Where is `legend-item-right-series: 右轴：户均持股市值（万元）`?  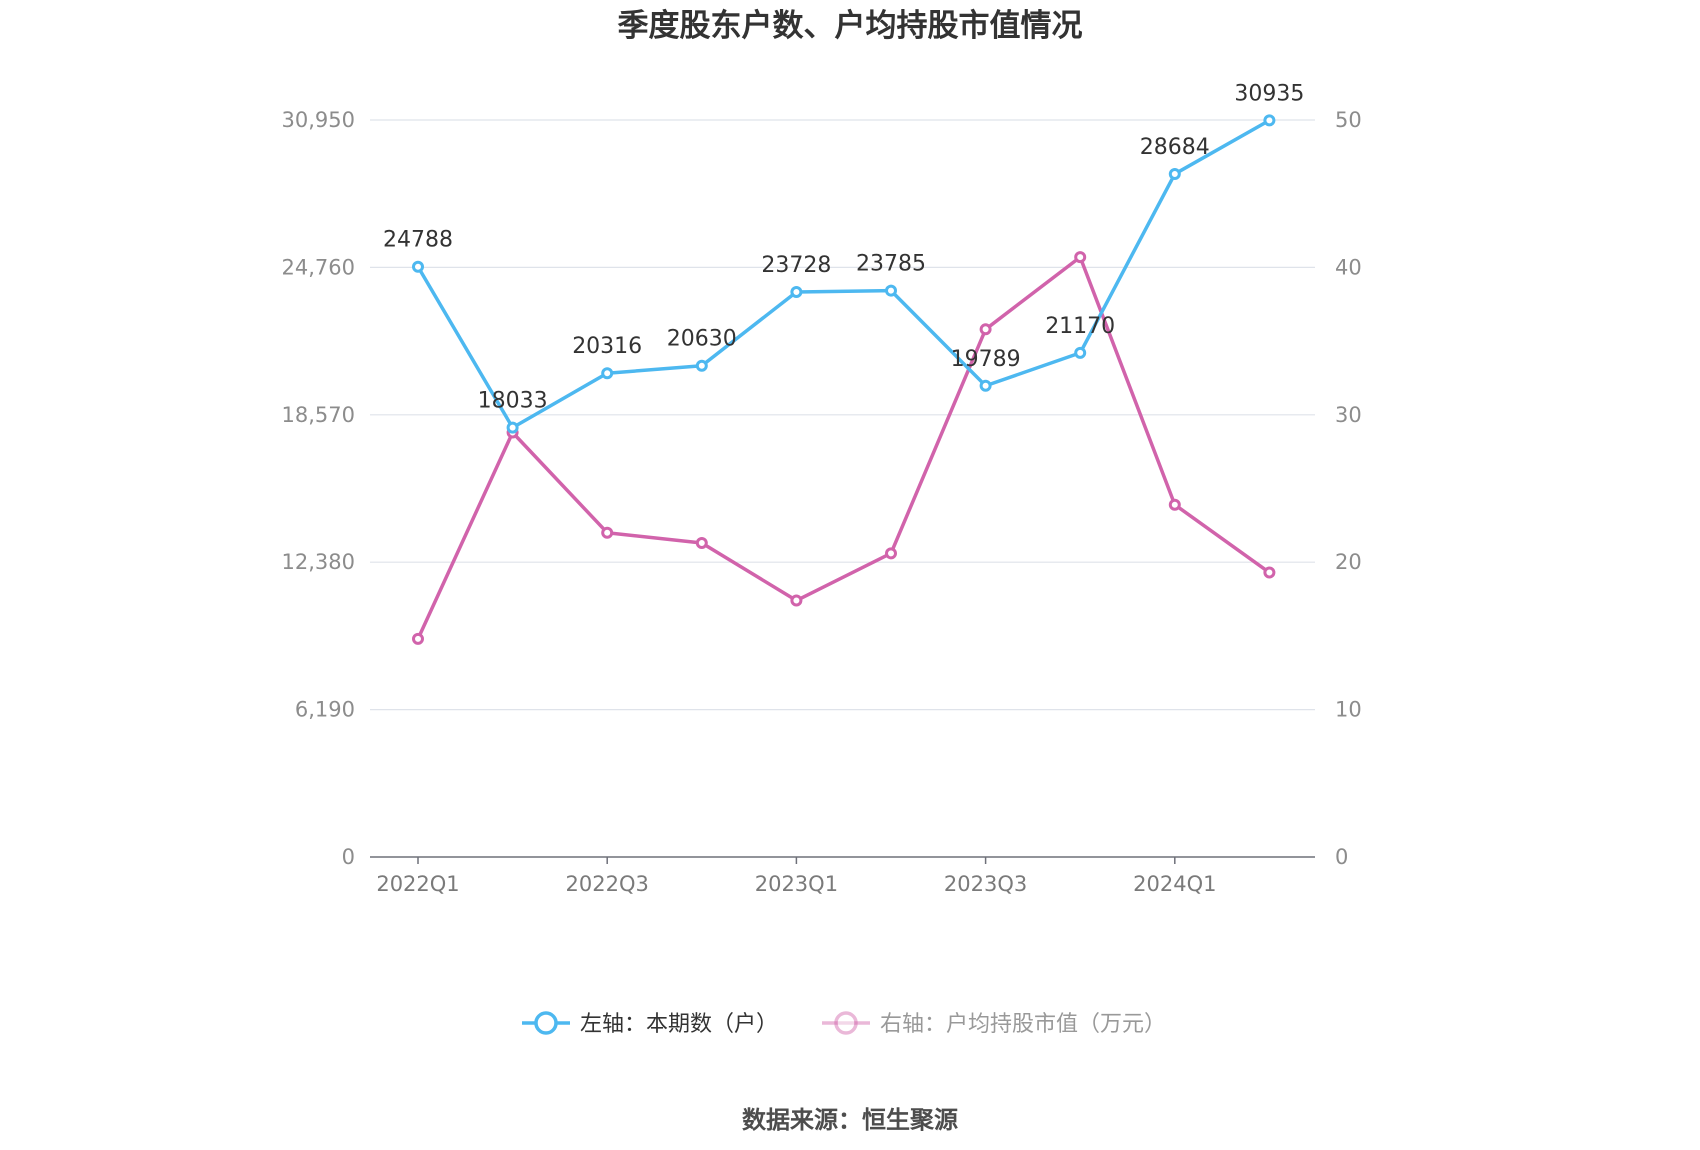
legend-item-right-series: 右轴：户均持股市值（万元） is located at coordinates (994, 1024).